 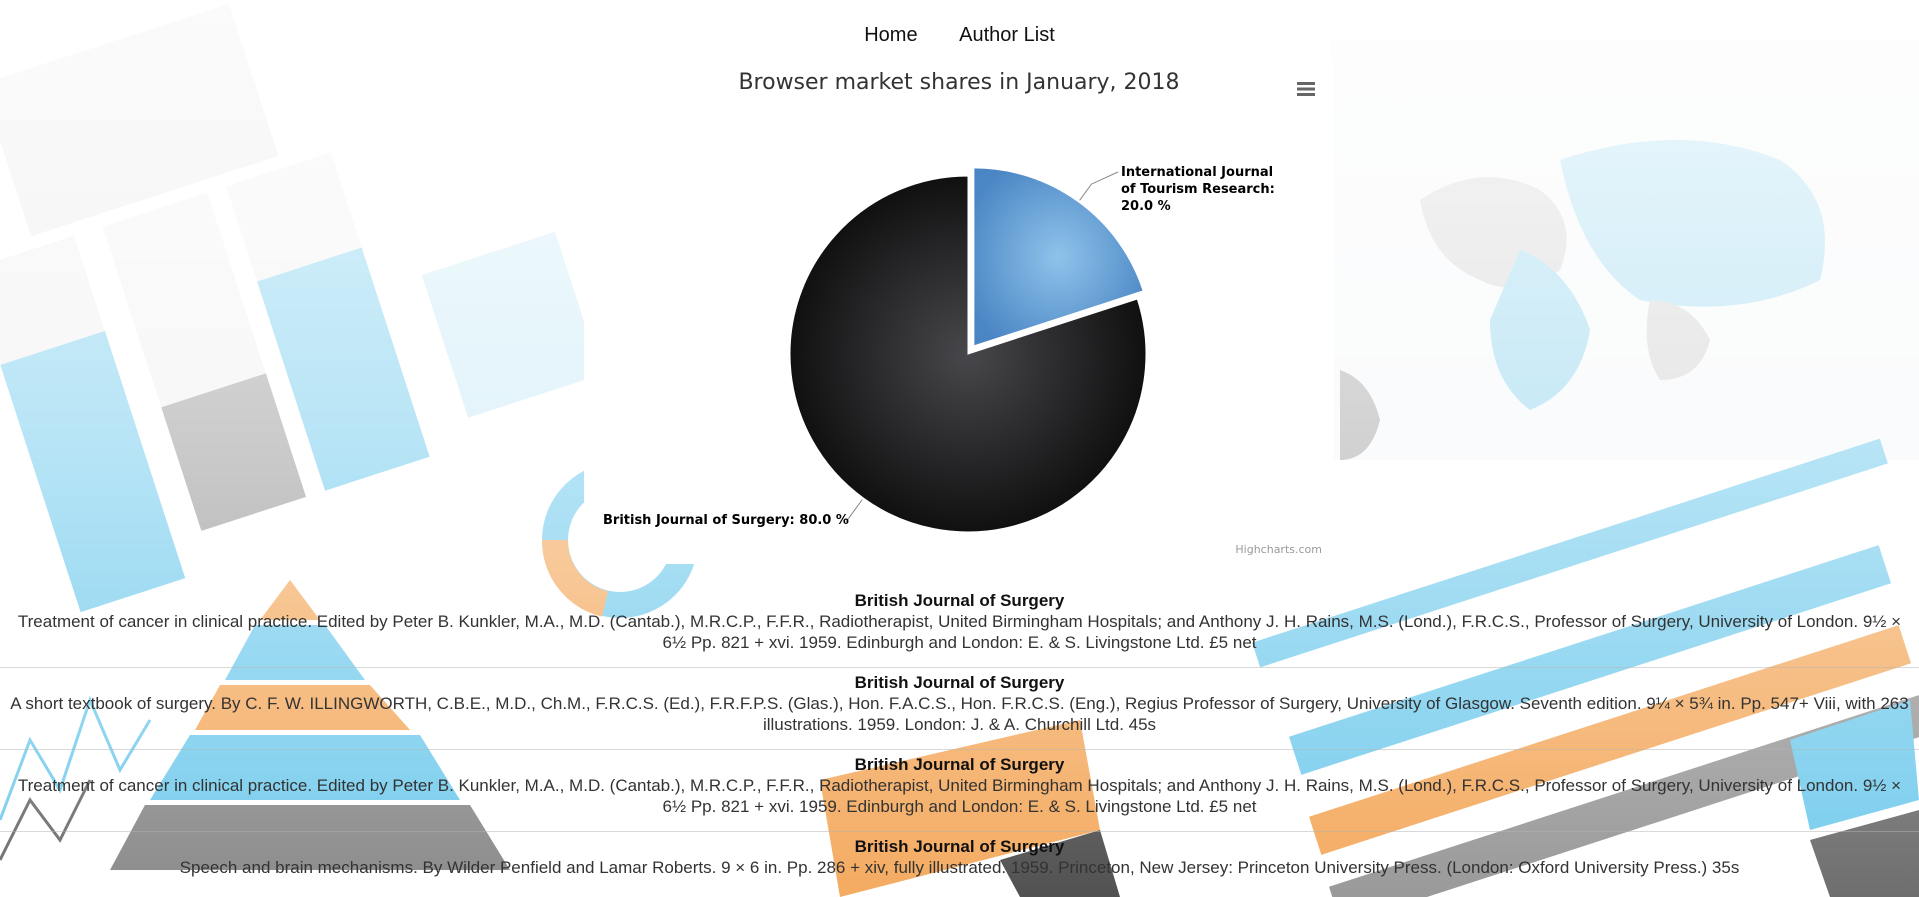 I want to click on pie-chart-svg, so click(x=968, y=350).